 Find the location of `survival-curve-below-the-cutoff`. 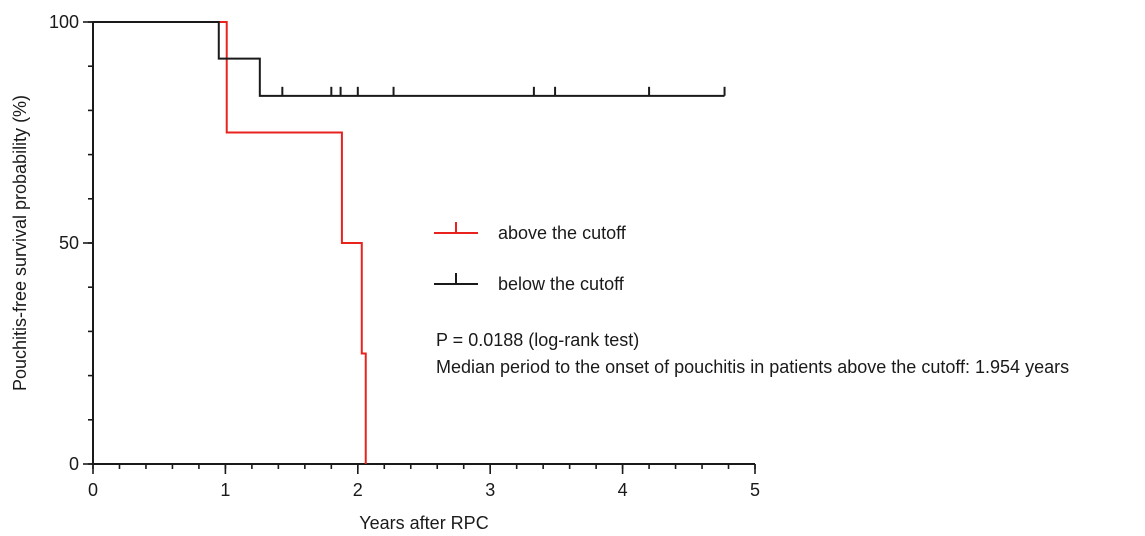

survival-curve-below-the-cutoff is located at coordinates (409, 59).